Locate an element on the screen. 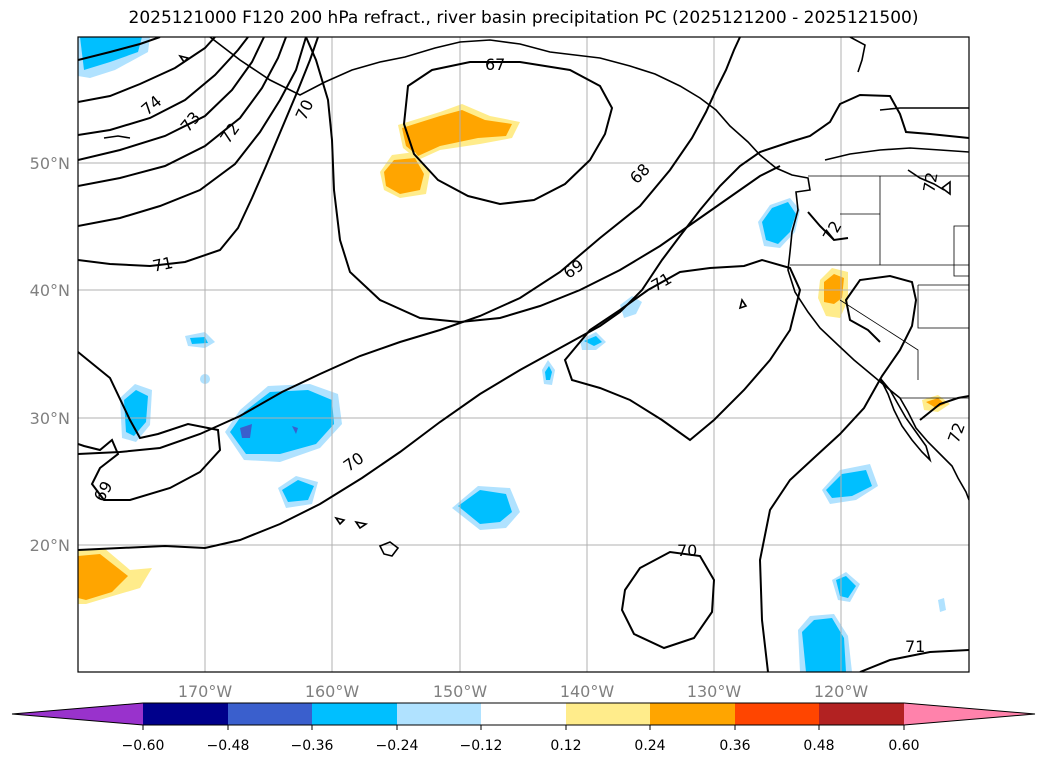  colorbar-extend-max is located at coordinates (969, 714).